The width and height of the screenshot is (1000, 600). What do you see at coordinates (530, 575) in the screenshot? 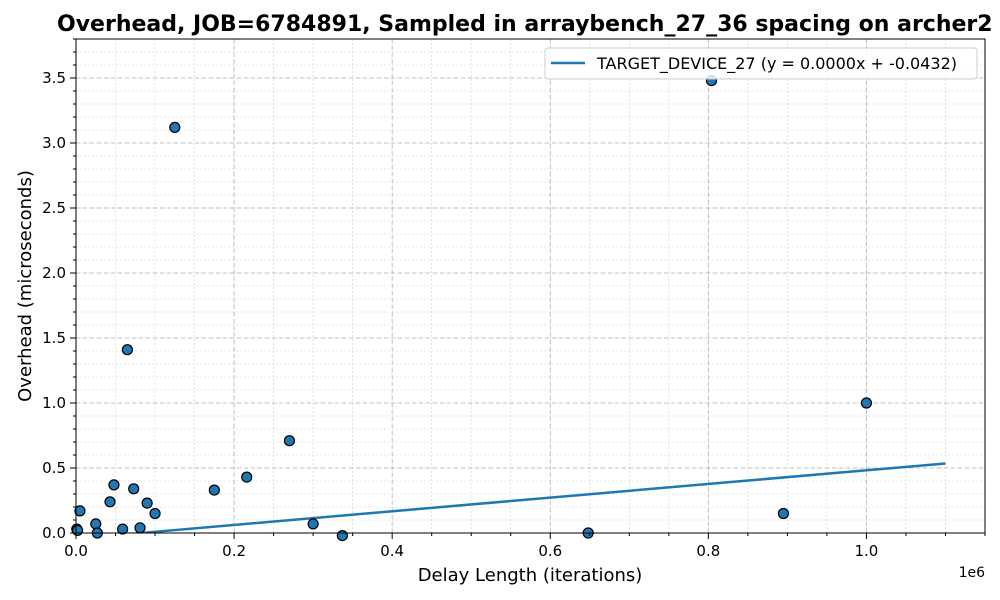
I see `x-axis-label: Delay Length (iterations)` at bounding box center [530, 575].